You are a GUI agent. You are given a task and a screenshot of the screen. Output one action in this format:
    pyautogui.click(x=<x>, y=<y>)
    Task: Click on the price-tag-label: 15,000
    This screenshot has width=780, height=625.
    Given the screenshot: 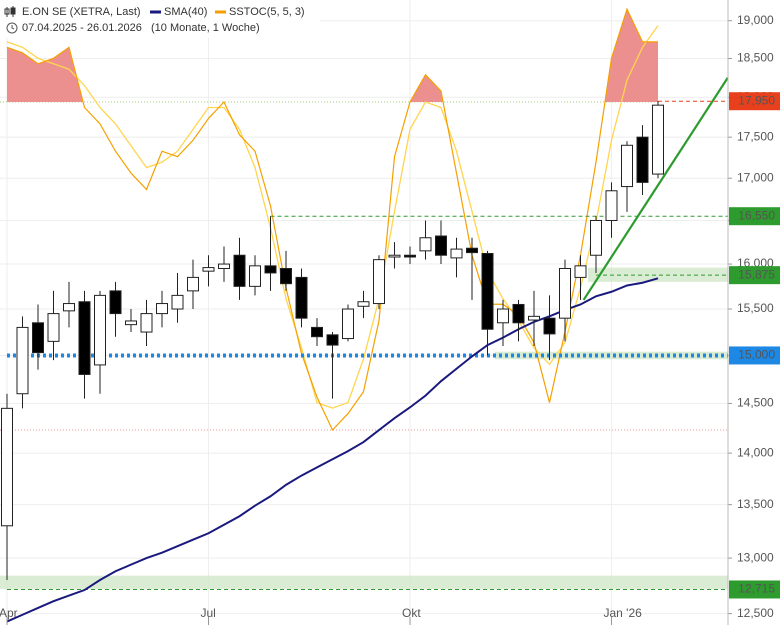 What is the action you would take?
    pyautogui.click(x=756, y=355)
    